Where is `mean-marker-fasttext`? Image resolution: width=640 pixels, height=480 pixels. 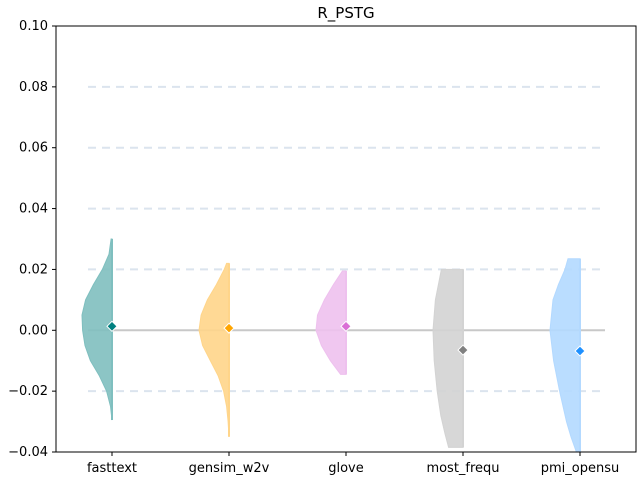
mean-marker-fasttext is located at coordinates (112, 326).